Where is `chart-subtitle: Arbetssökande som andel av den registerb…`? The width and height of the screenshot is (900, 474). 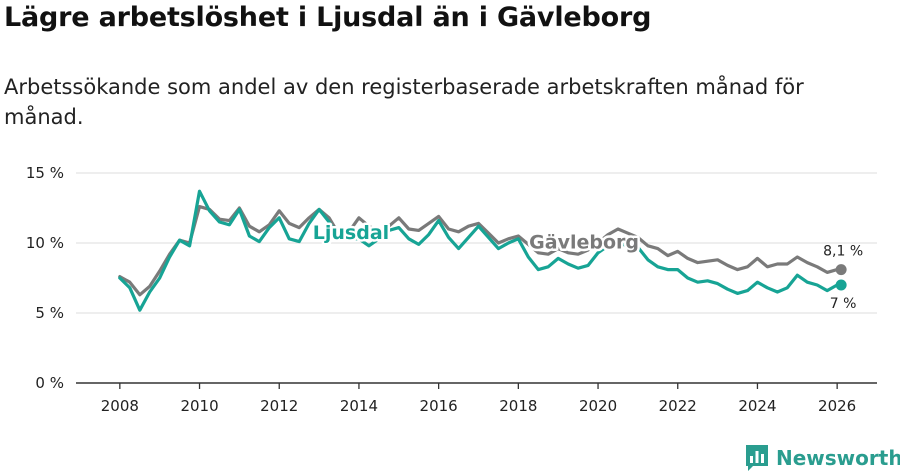 chart-subtitle: Arbetssökande som andel av den registerb… is located at coordinates (404, 102).